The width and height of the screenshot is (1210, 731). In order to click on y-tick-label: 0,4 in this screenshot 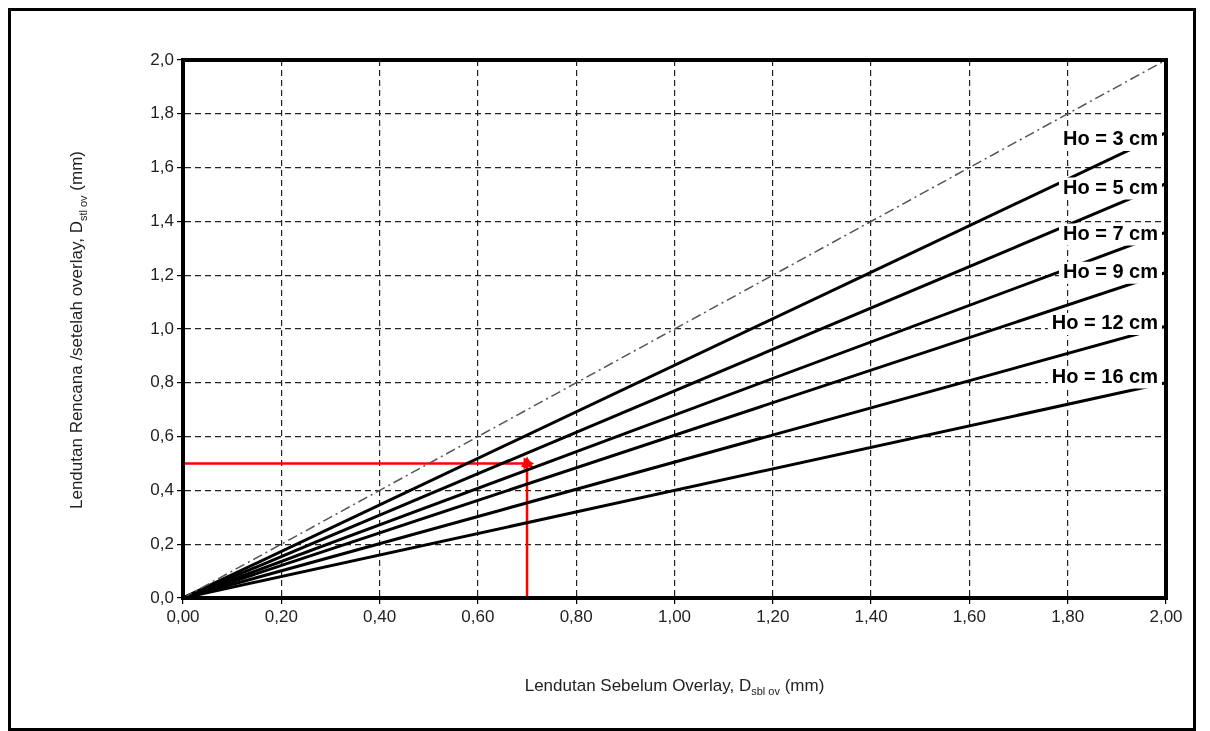, I will do `click(162, 490)`.